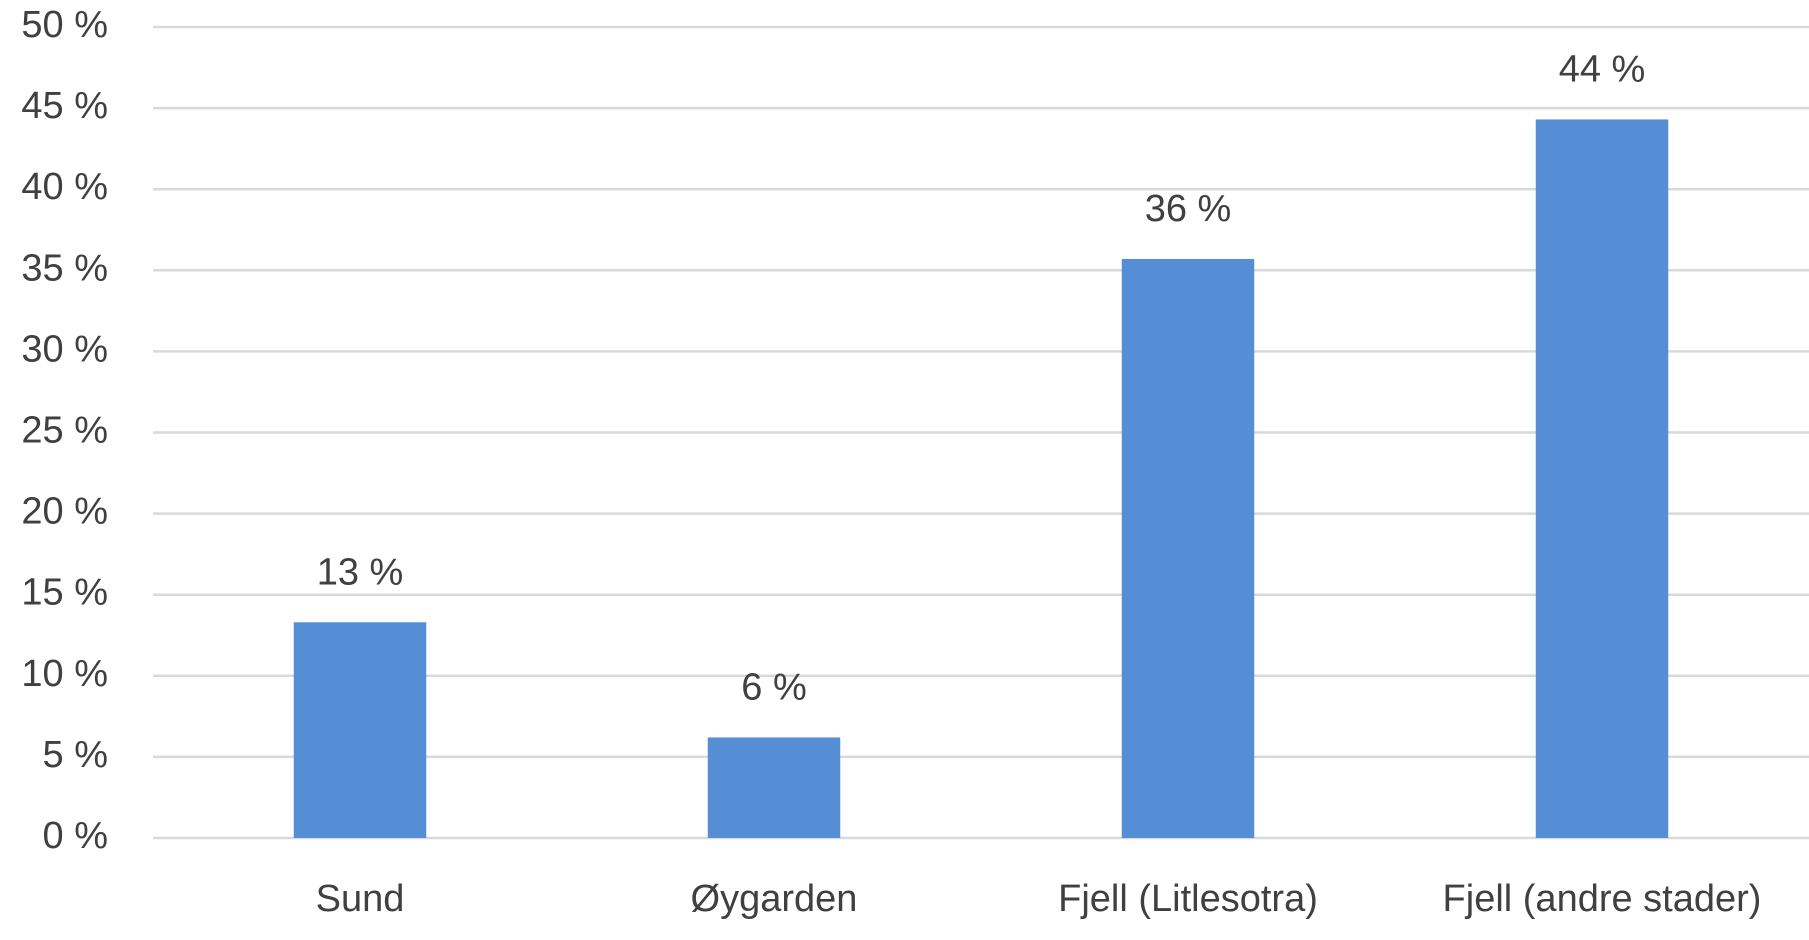  I want to click on y-tick-label: 30 %, so click(64, 349).